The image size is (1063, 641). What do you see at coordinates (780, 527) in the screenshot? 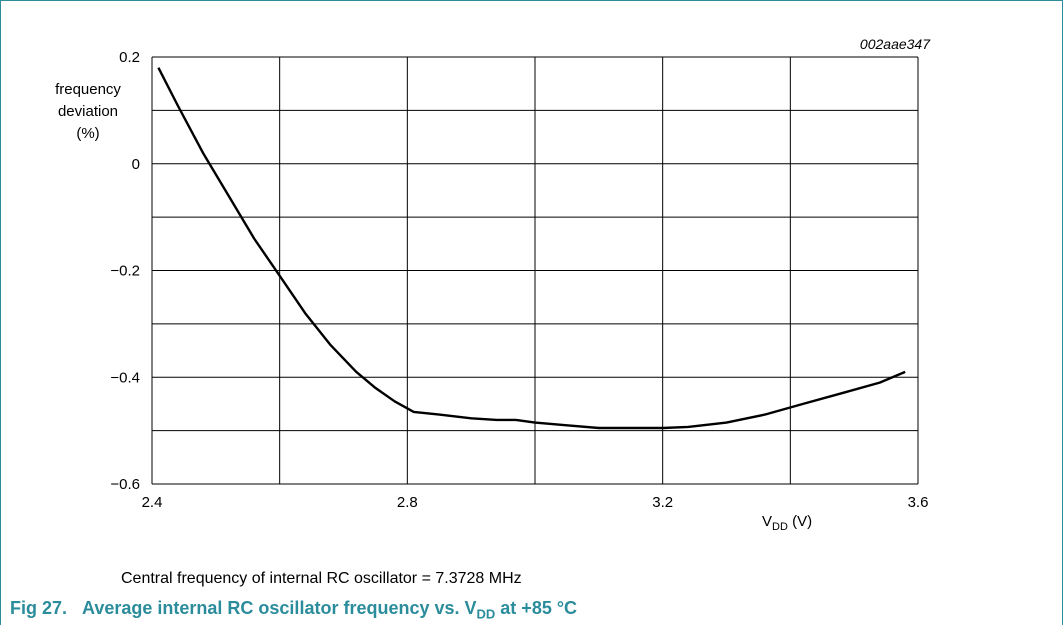
I see `x-axis-label-sub: DD` at bounding box center [780, 527].